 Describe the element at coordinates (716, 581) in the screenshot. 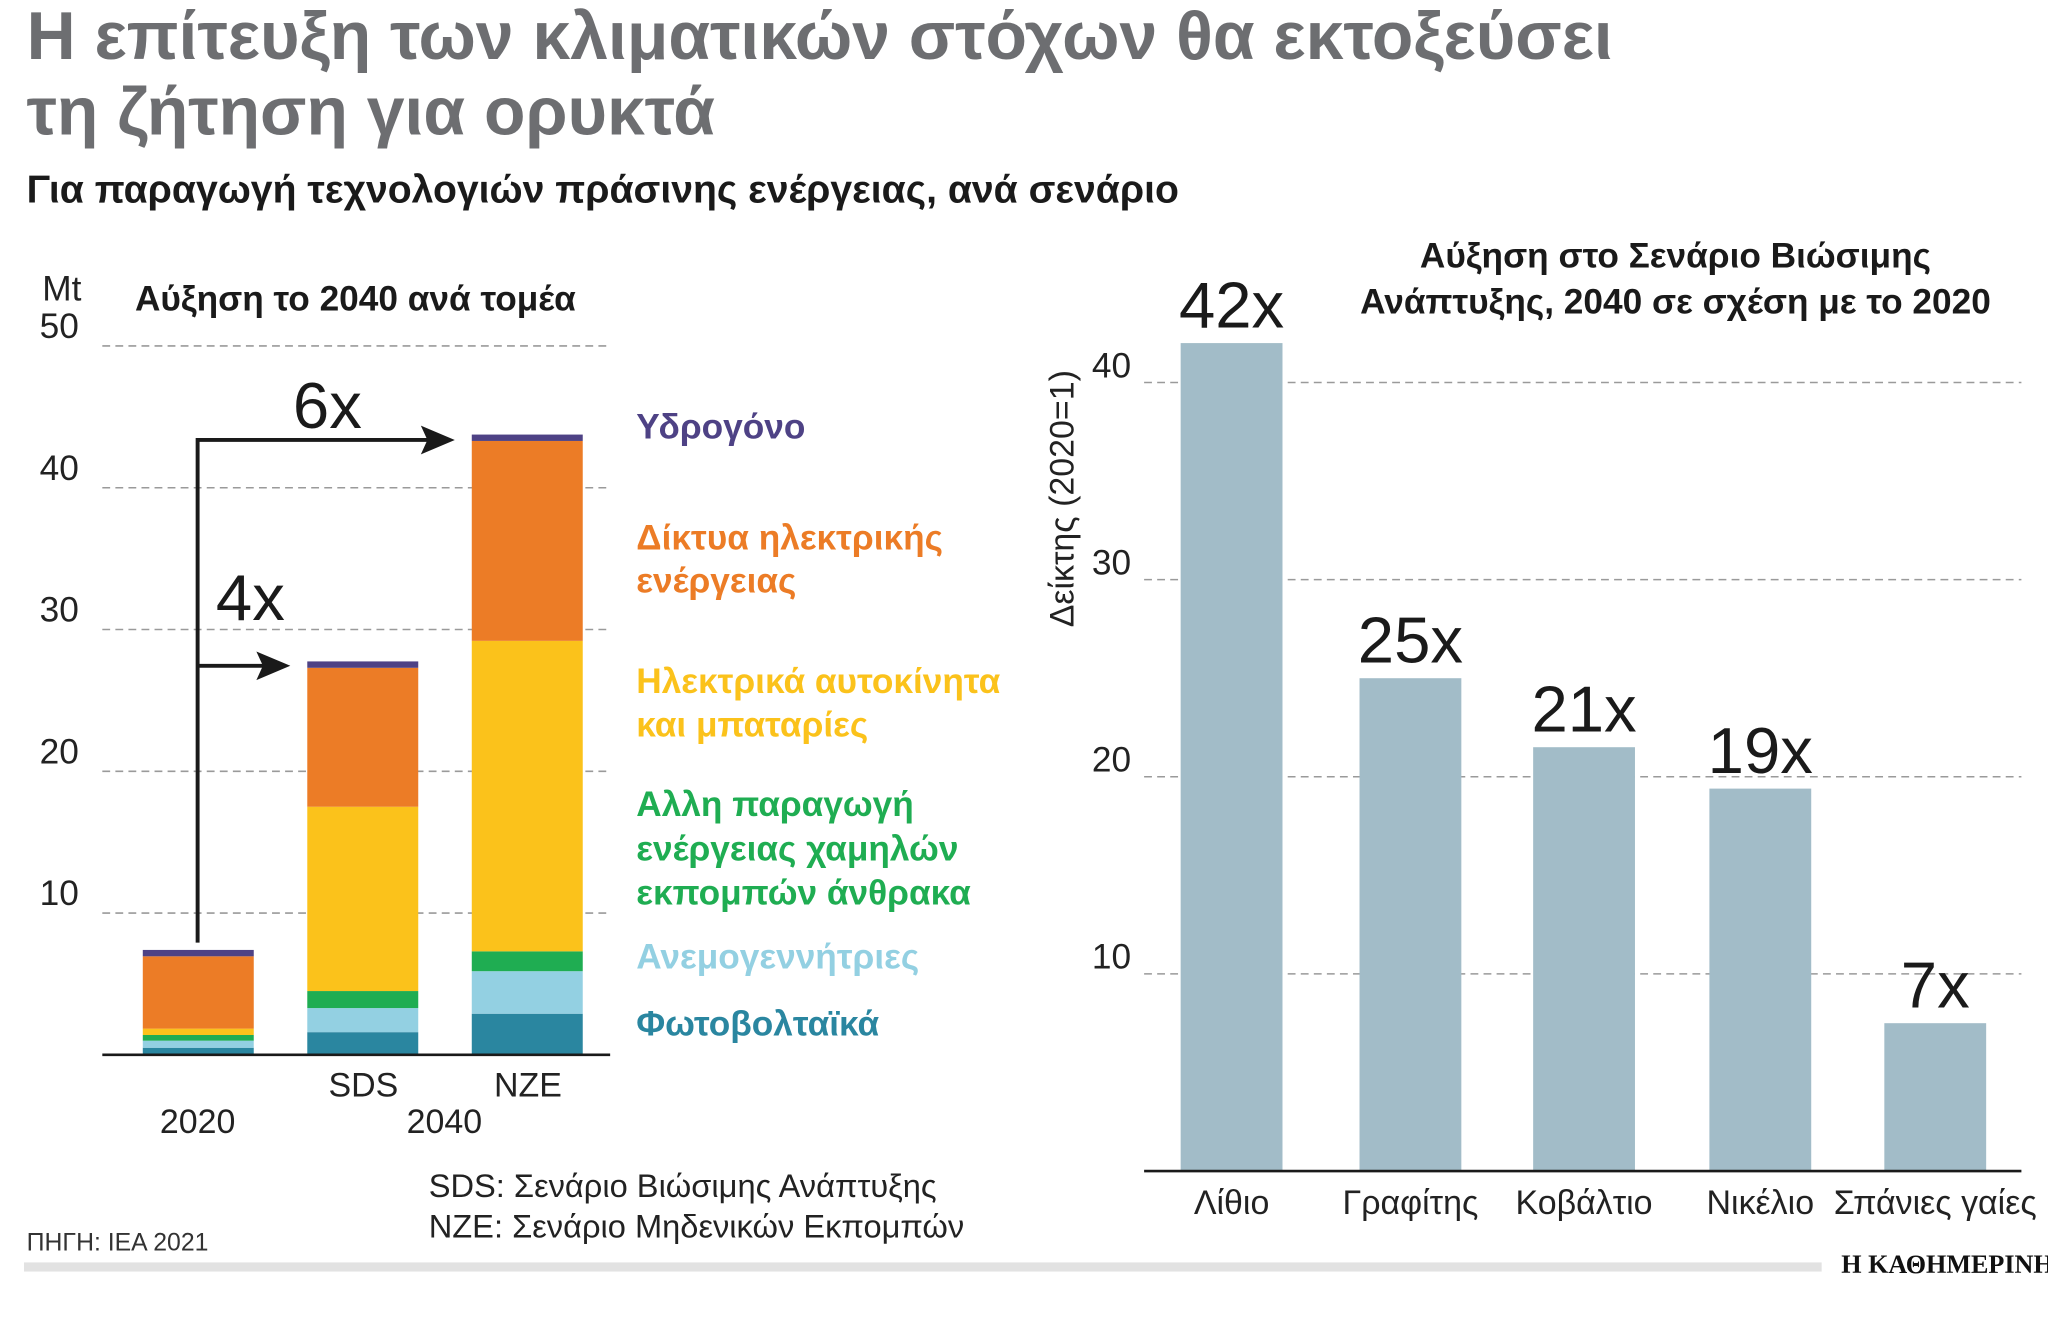

I see `legend-label-line: ενέργειας` at that location.